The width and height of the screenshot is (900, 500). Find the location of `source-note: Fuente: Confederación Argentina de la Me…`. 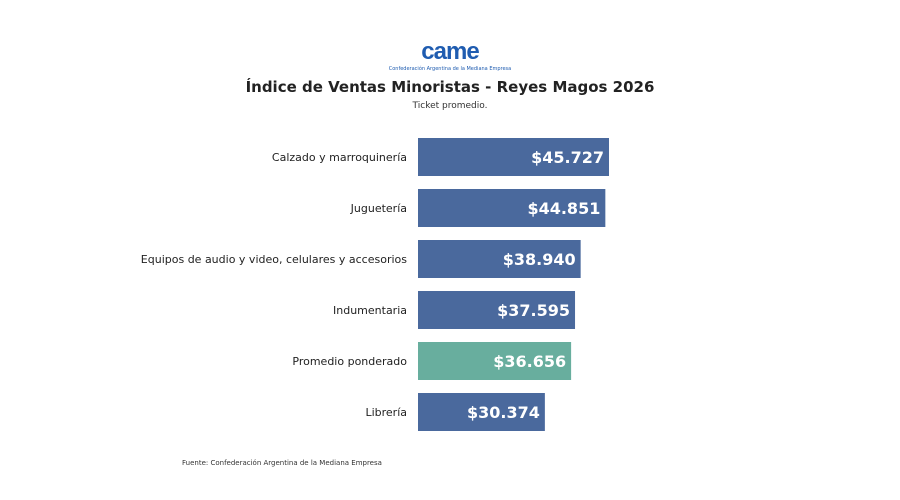

source-note: Fuente: Confederación Argentina de la Me… is located at coordinates (282, 463).